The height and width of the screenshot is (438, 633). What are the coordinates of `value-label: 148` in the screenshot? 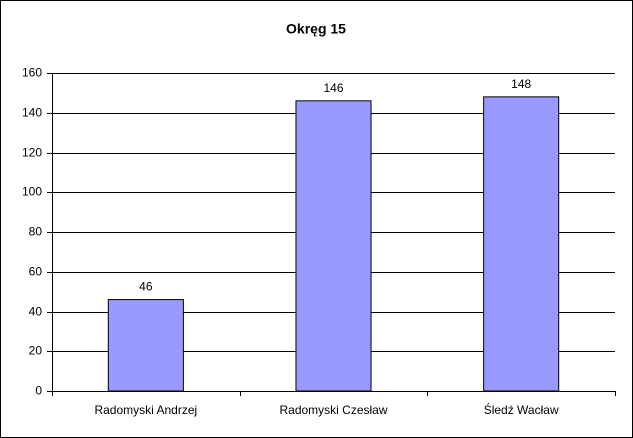 It's located at (521, 84).